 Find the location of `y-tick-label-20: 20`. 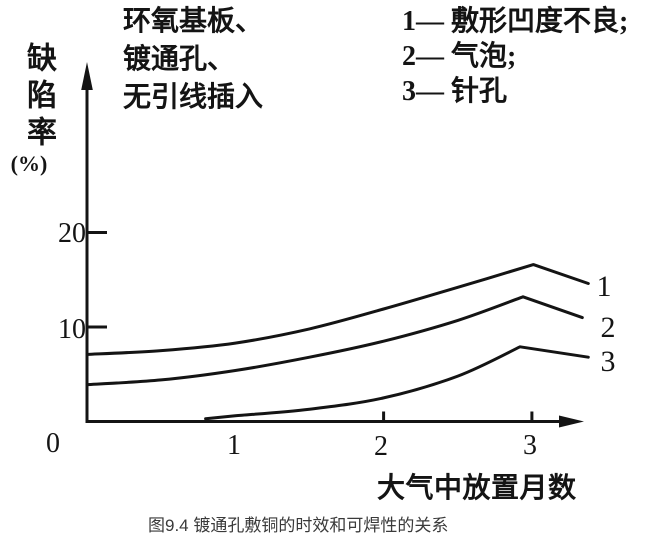

y-tick-label-20: 20 is located at coordinates (72, 233).